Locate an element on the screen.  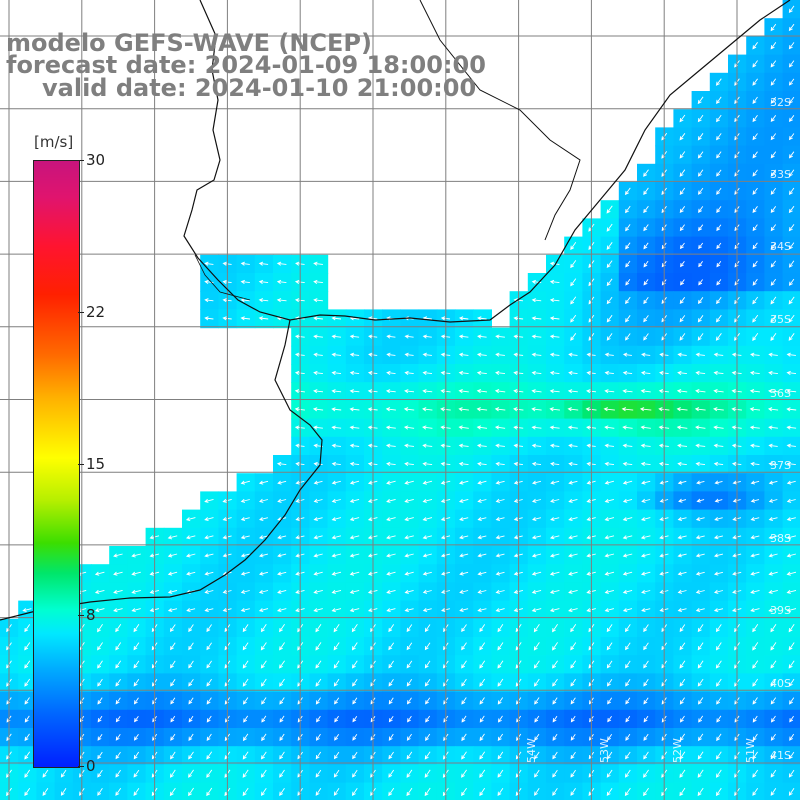
colorbar-tick-label: 15 is located at coordinates (96, 464).